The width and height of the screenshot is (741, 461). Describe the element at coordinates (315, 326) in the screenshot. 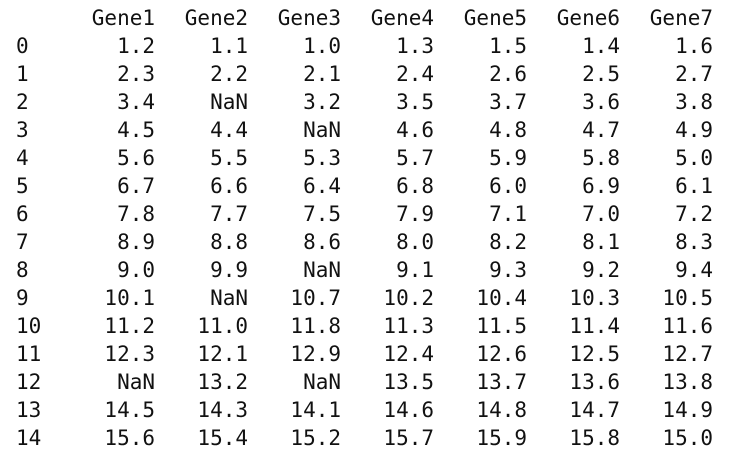

I see `table-cell: 11.8` at that location.